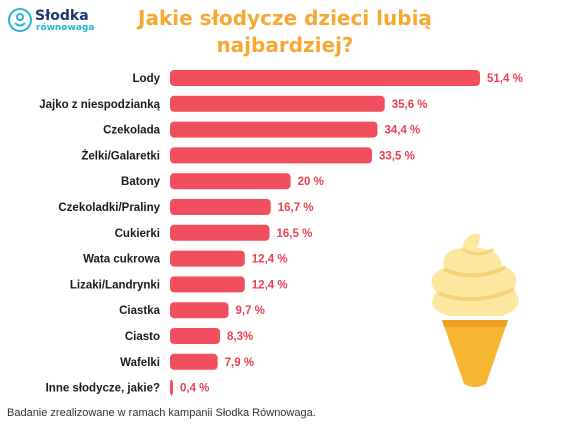  What do you see at coordinates (62, 16) in the screenshot?
I see `brand-name: Słodka` at bounding box center [62, 16].